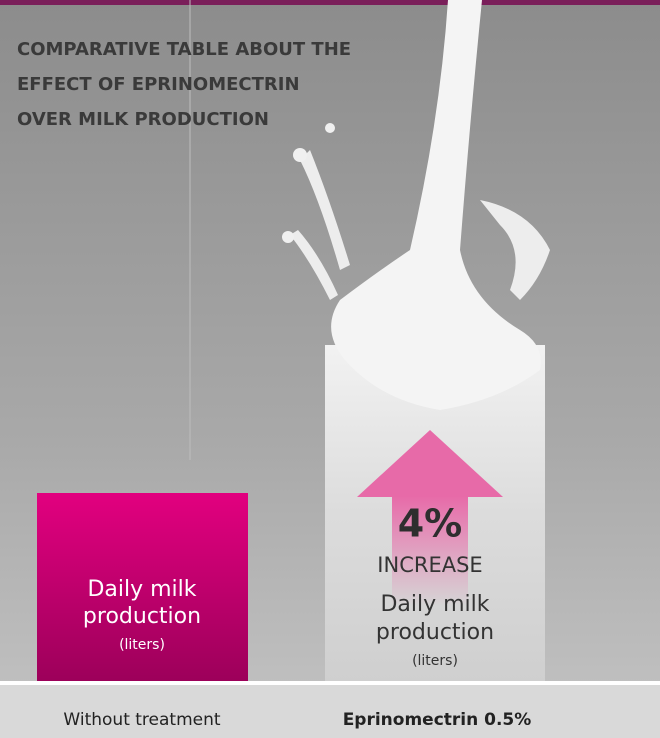  What do you see at coordinates (143, 119) in the screenshot?
I see `title-line: OVER MILK PRODUCTION` at bounding box center [143, 119].